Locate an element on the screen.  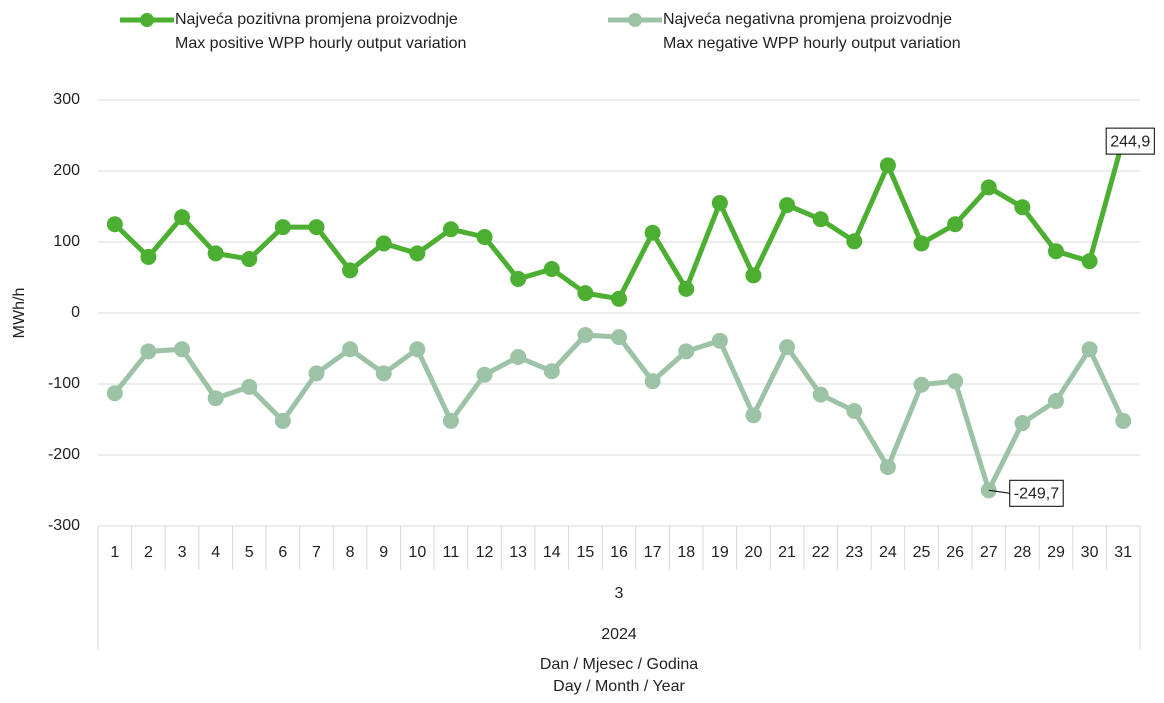
x-tick-label: 22 is located at coordinates (821, 552).